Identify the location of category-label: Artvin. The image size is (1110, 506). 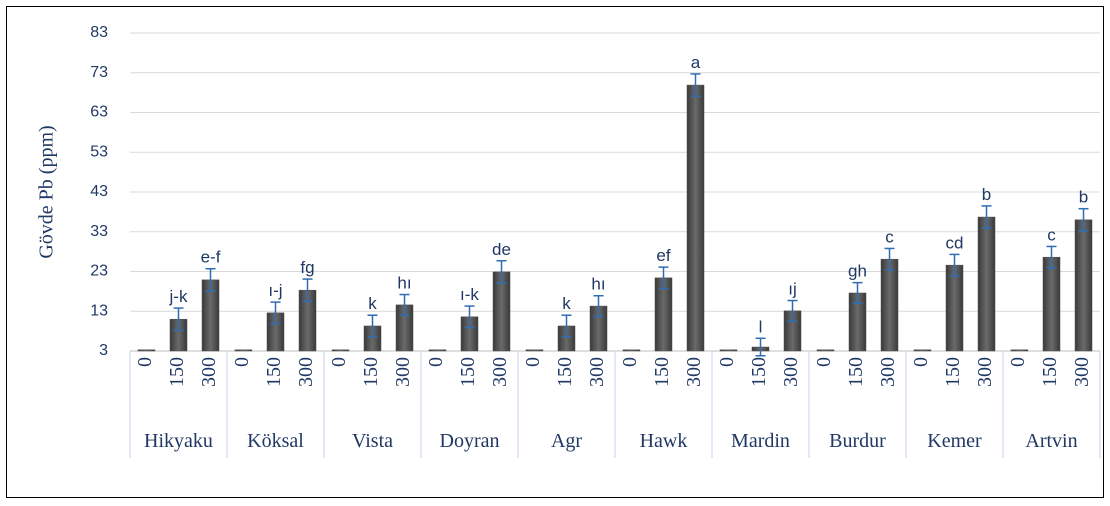
(1051, 441).